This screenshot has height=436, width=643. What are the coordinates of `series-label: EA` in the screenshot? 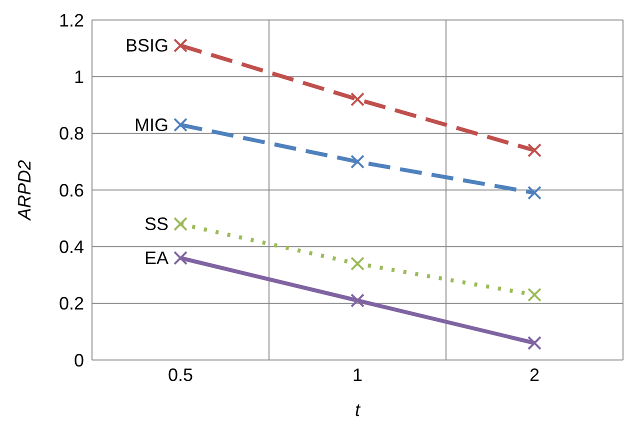 It's located at (156, 258).